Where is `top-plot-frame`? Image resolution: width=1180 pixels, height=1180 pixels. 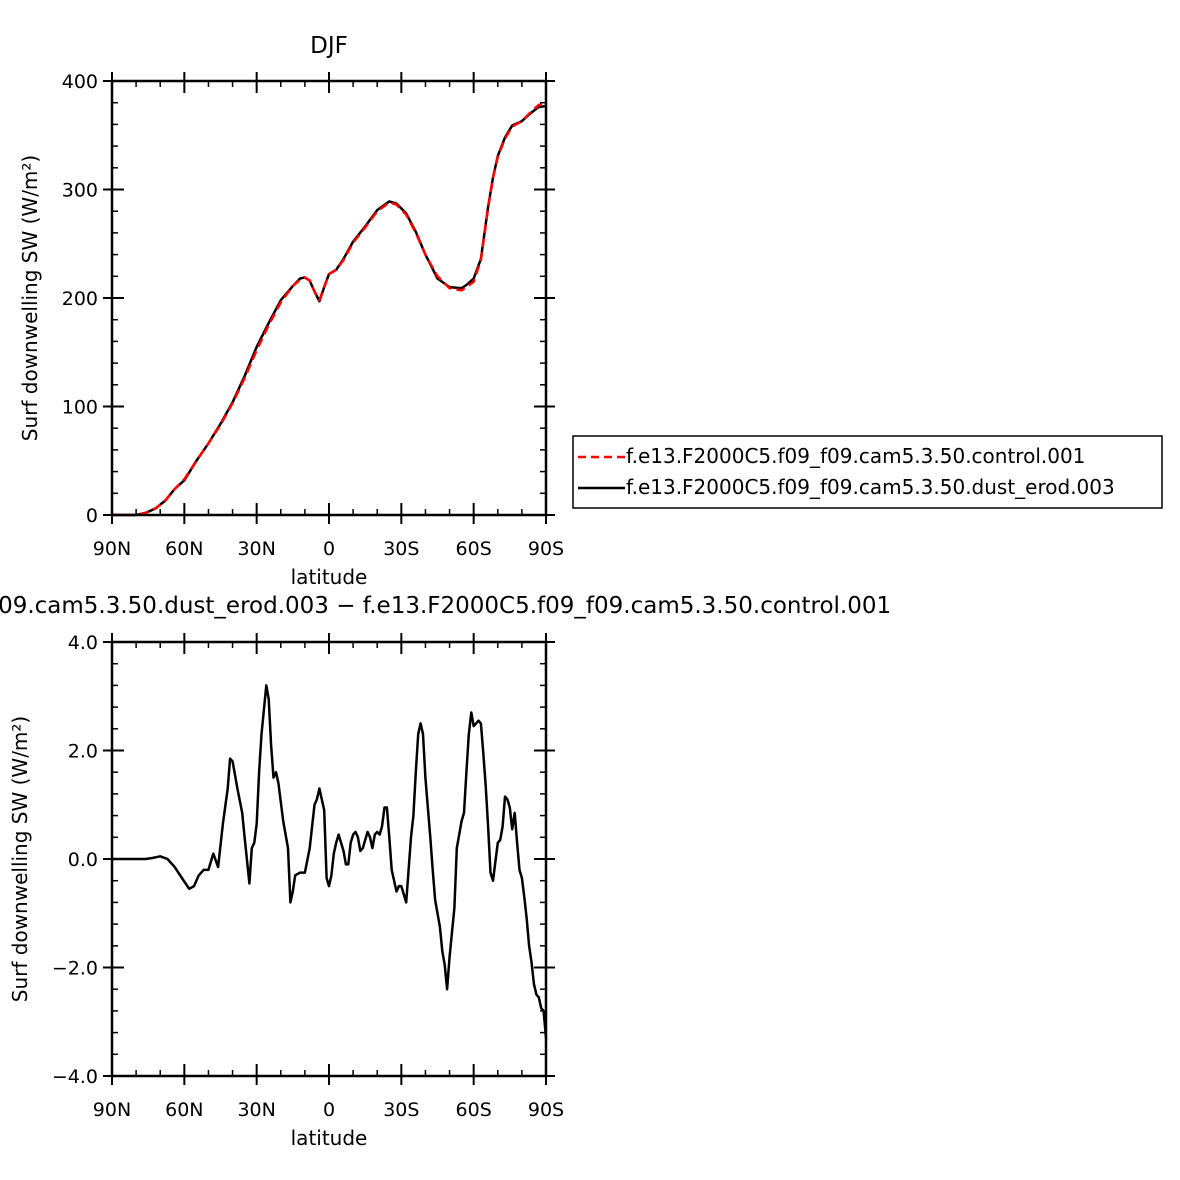
top-plot-frame is located at coordinates (329, 298).